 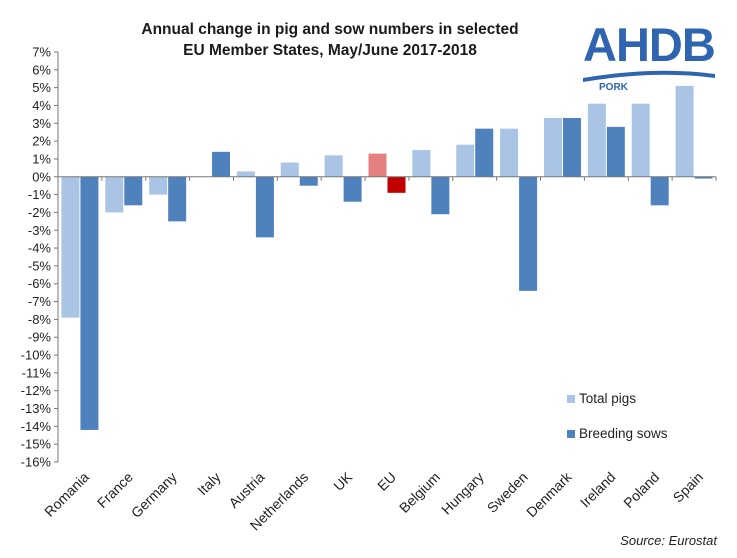 I want to click on bar-total-pigs-poland, so click(x=640, y=140).